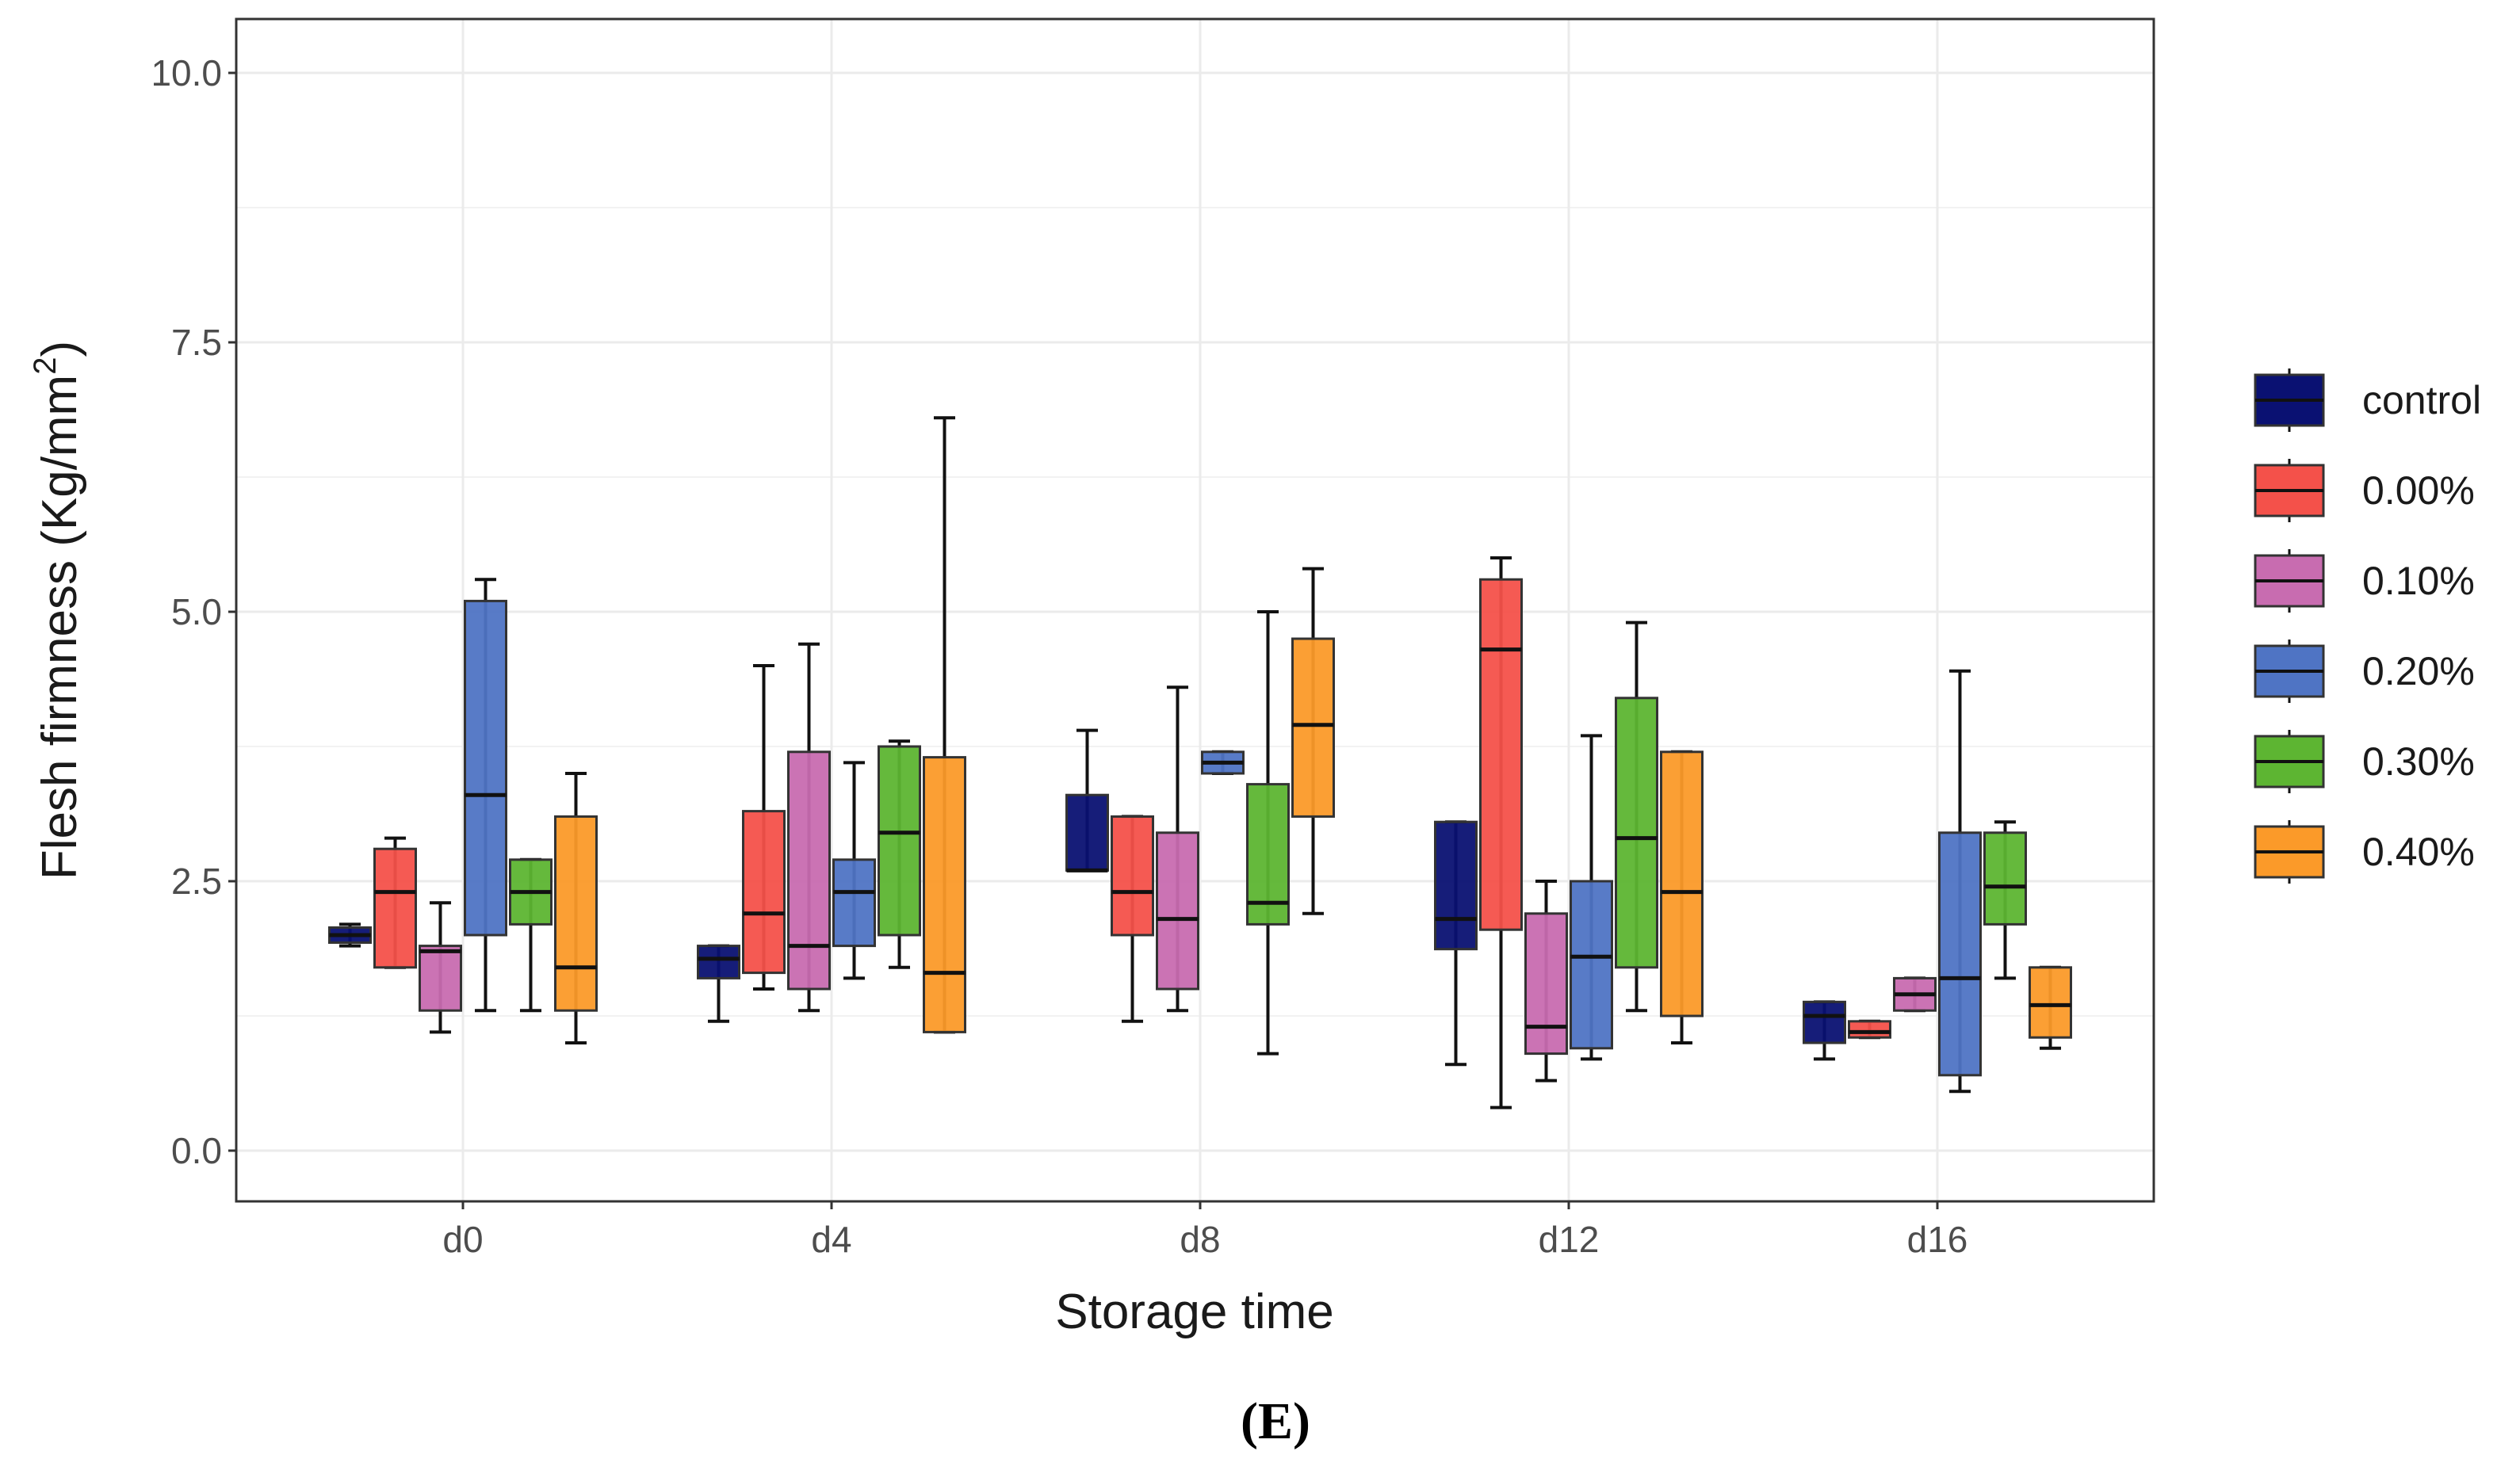  I want to click on box-0.10%-d4, so click(809, 827).